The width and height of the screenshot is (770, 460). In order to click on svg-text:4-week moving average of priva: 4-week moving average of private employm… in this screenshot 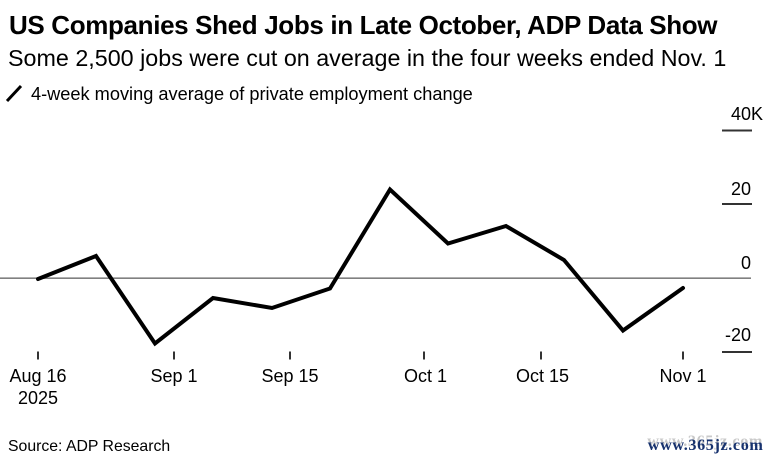, I will do `click(252, 94)`.